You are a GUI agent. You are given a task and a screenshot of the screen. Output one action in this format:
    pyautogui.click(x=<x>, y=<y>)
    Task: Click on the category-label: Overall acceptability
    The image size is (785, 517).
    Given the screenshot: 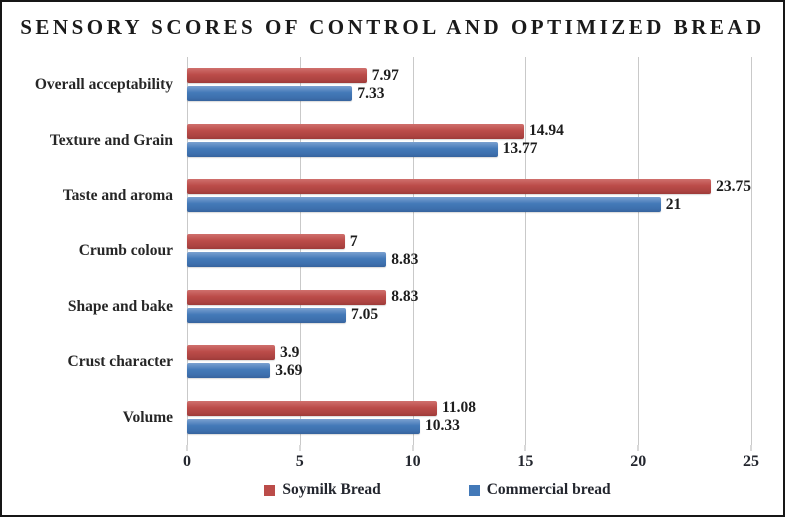 What is the action you would take?
    pyautogui.click(x=103, y=85)
    